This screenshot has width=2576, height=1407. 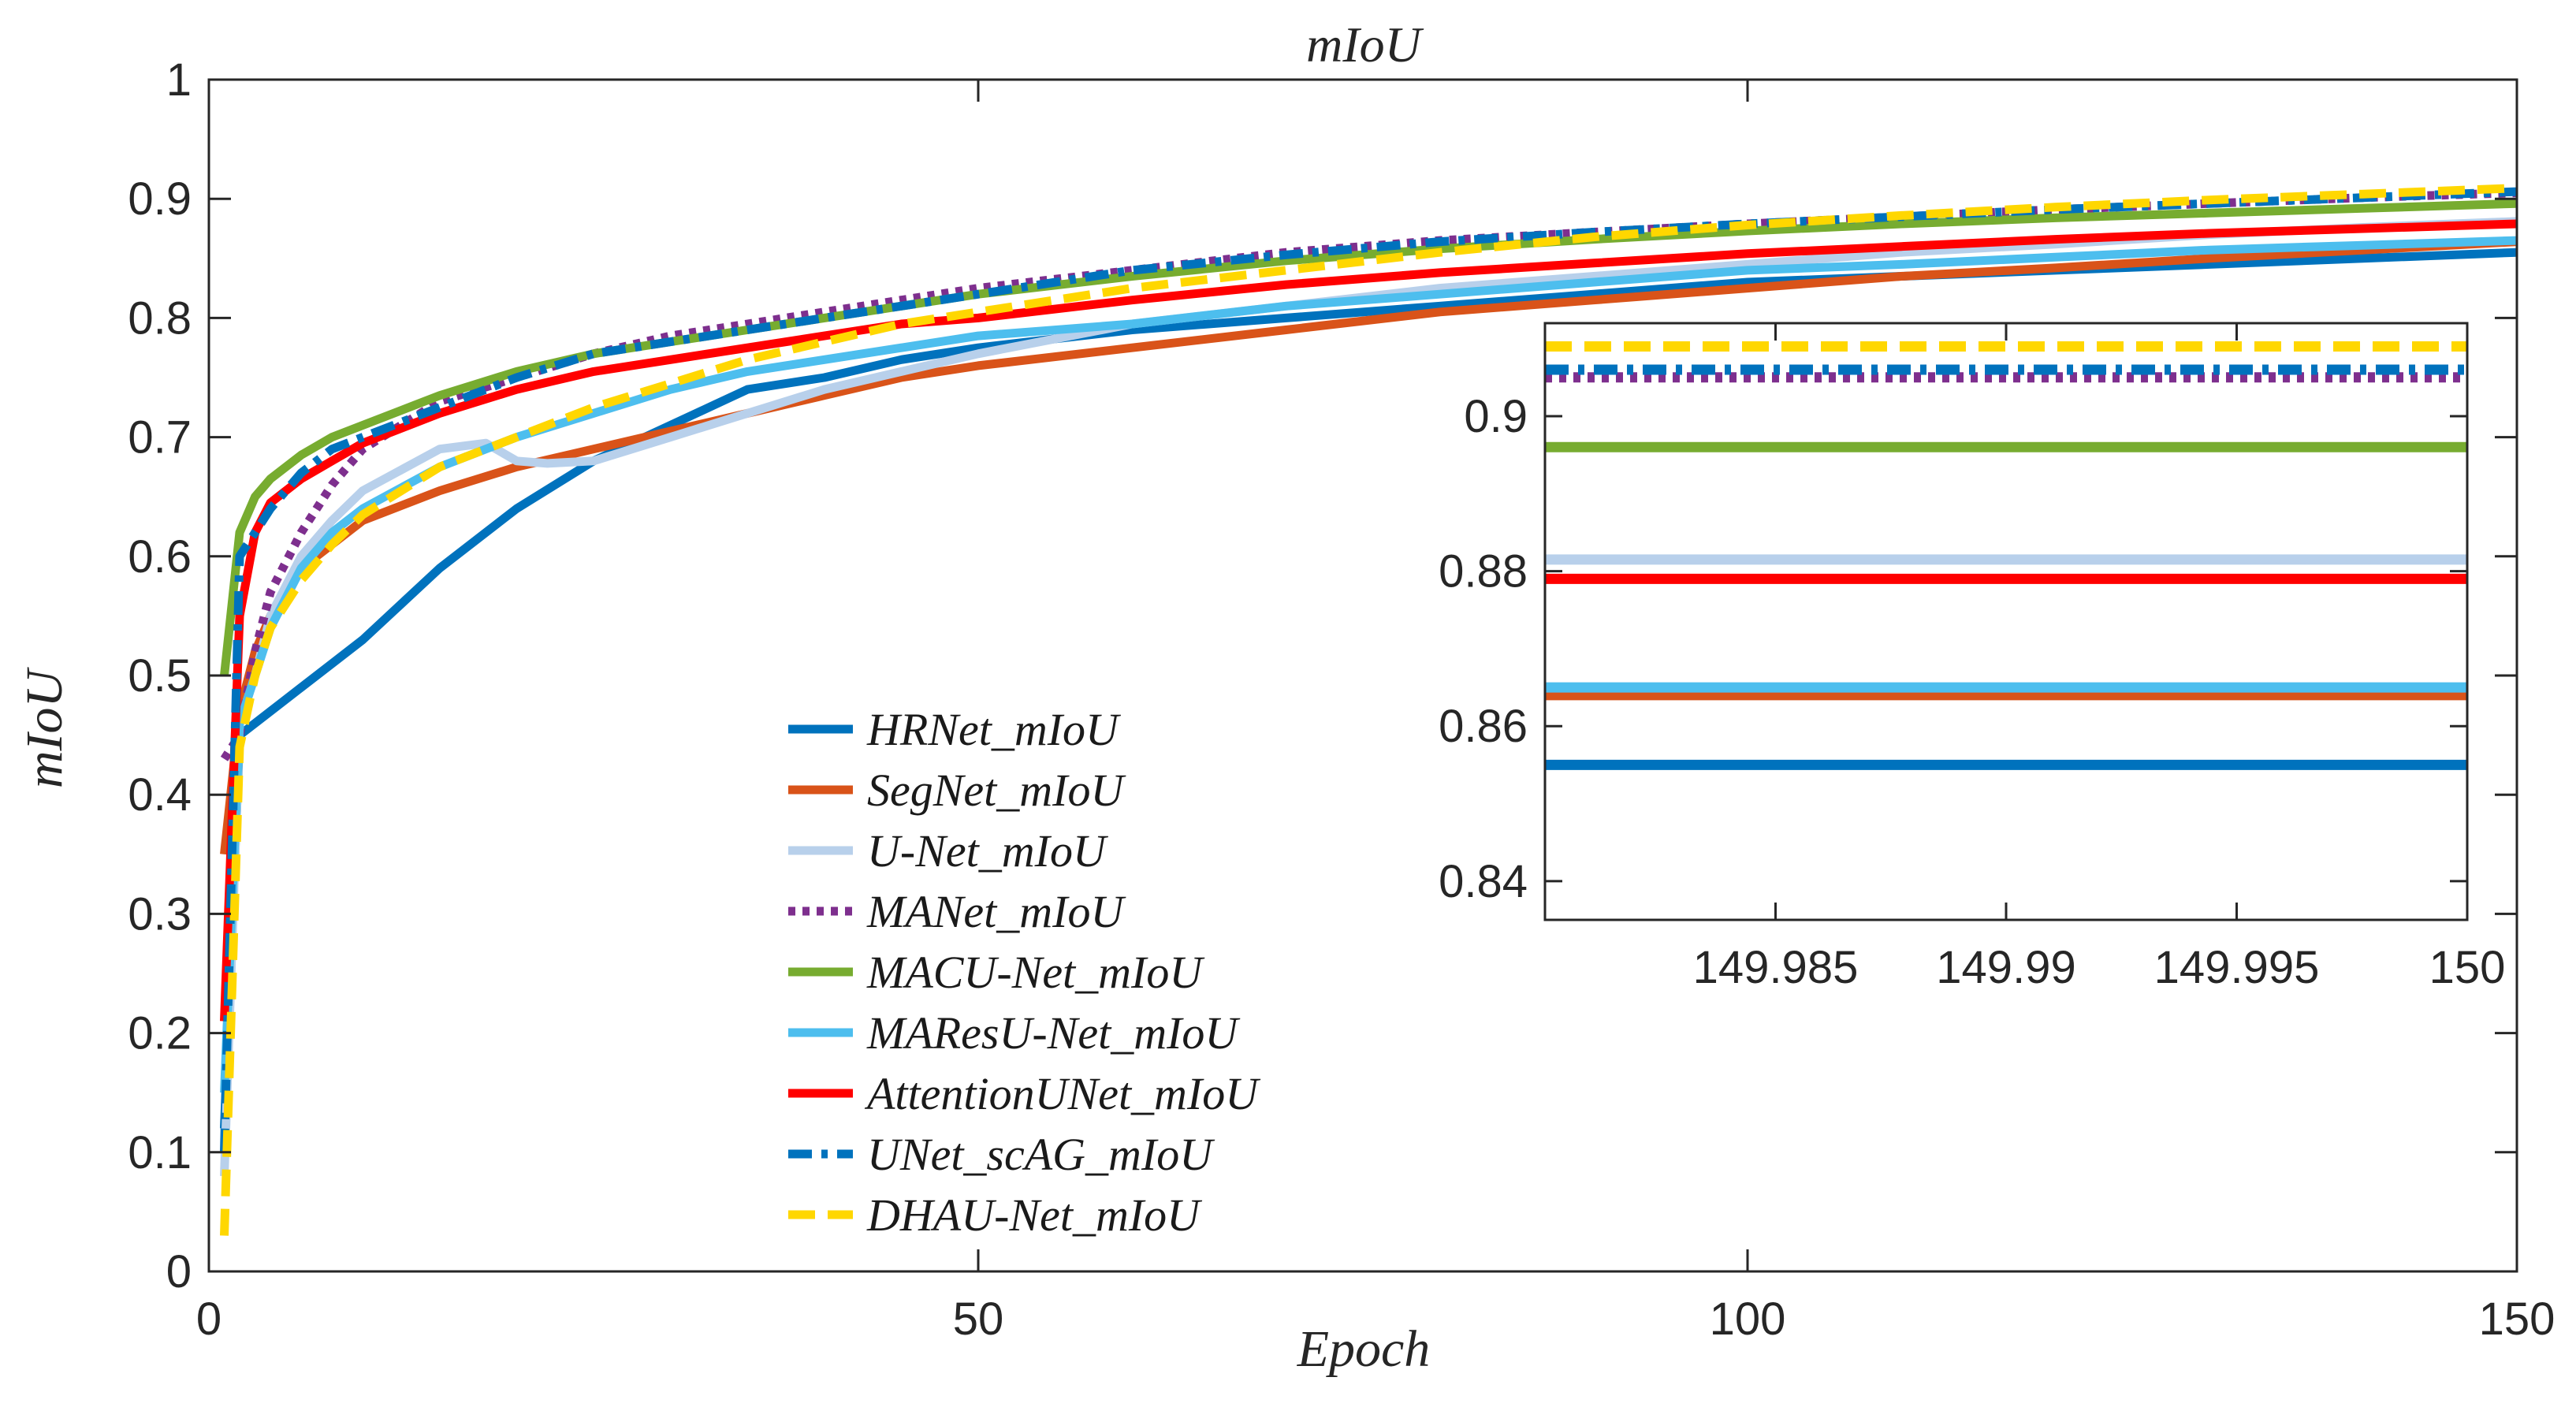 What do you see at coordinates (1062, 1093) in the screenshot?
I see `legend-label: AttentionUNet_mIoU` at bounding box center [1062, 1093].